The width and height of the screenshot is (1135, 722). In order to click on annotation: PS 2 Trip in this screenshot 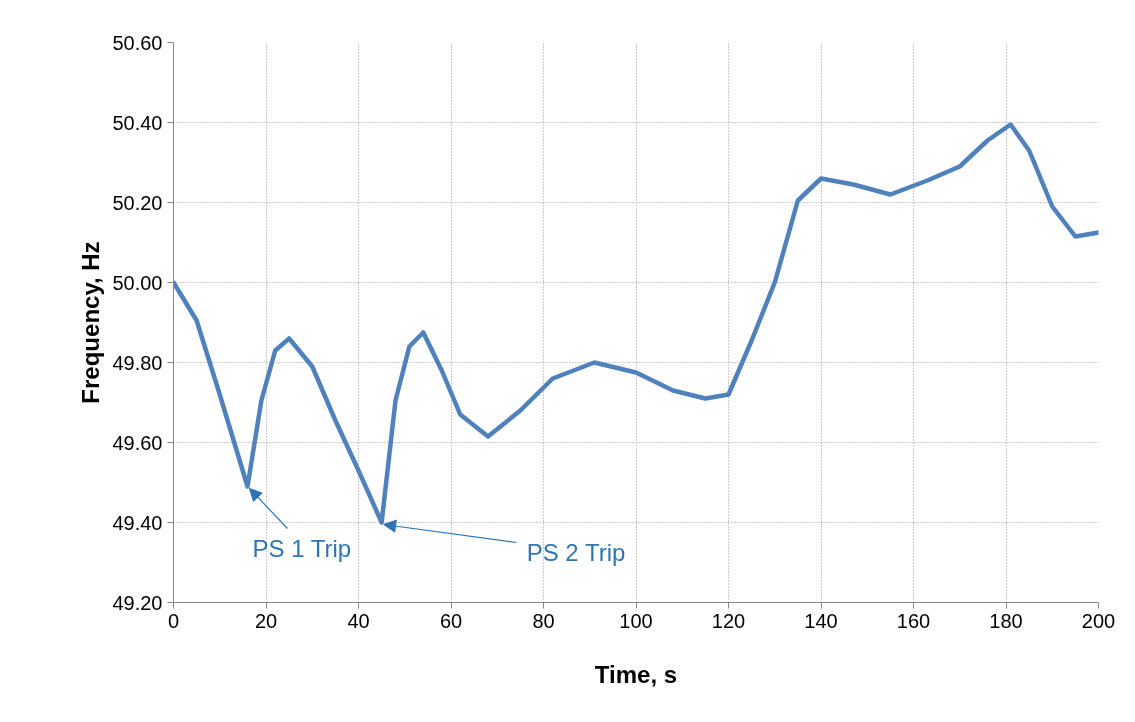, I will do `click(576, 552)`.